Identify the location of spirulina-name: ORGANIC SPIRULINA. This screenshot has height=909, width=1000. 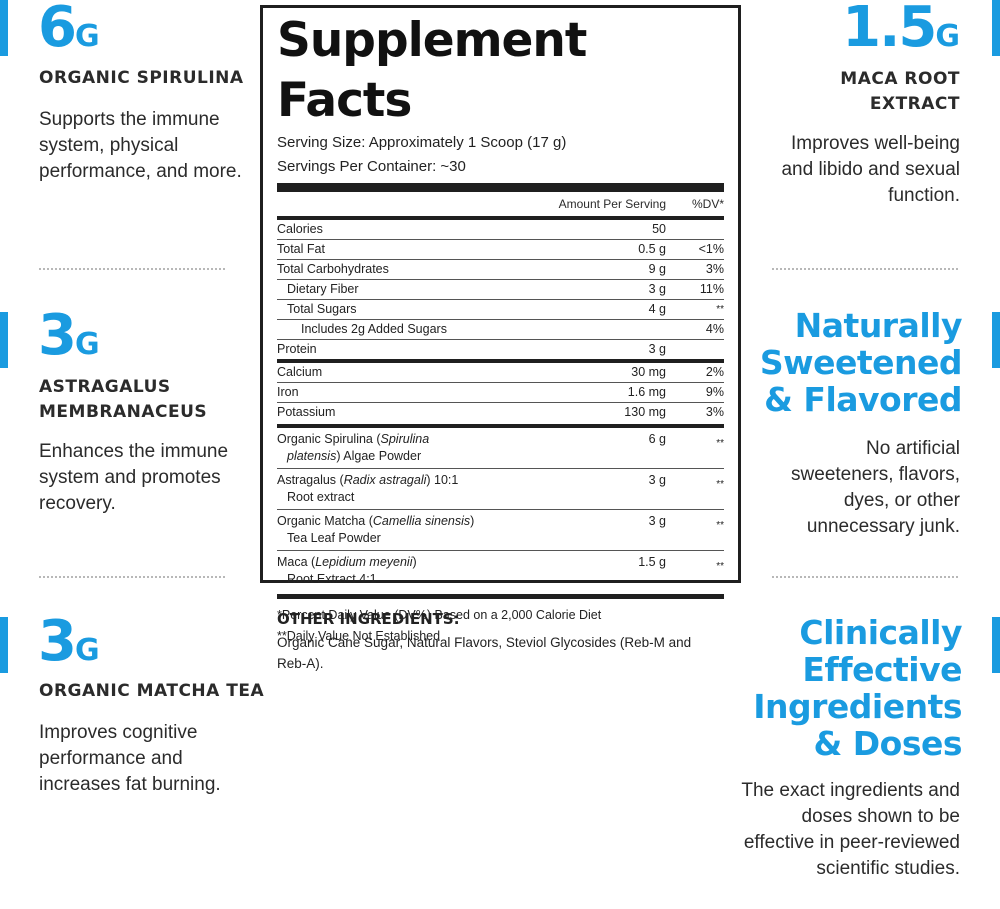
(141, 78).